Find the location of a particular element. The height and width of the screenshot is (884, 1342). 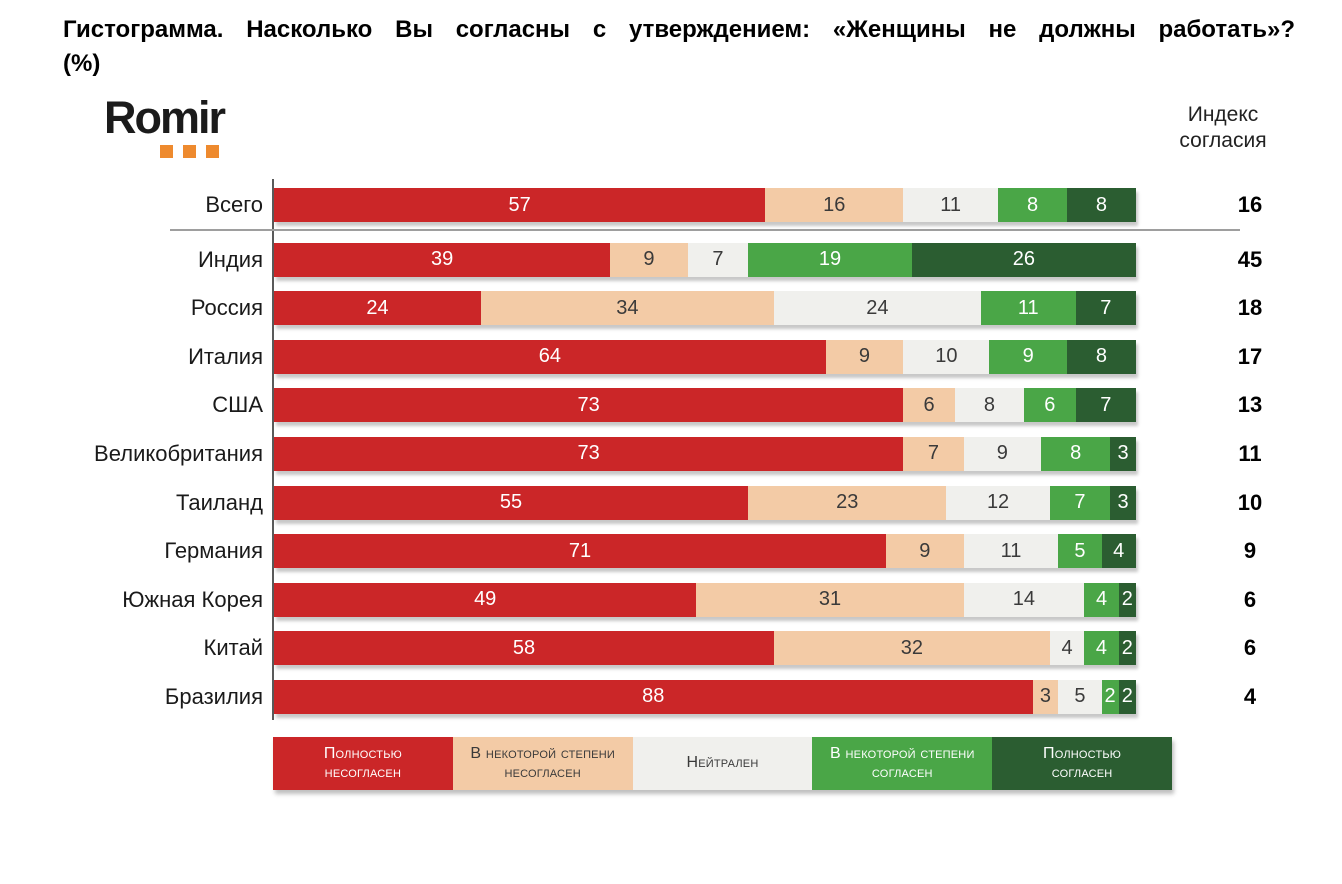

stacked-bar: 49 31 14 4 2 is located at coordinates (705, 599).